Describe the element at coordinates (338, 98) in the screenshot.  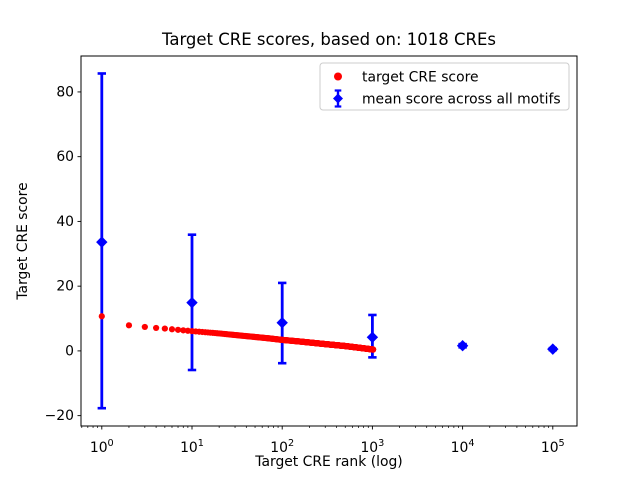
I see `legend-mean-marker` at that location.